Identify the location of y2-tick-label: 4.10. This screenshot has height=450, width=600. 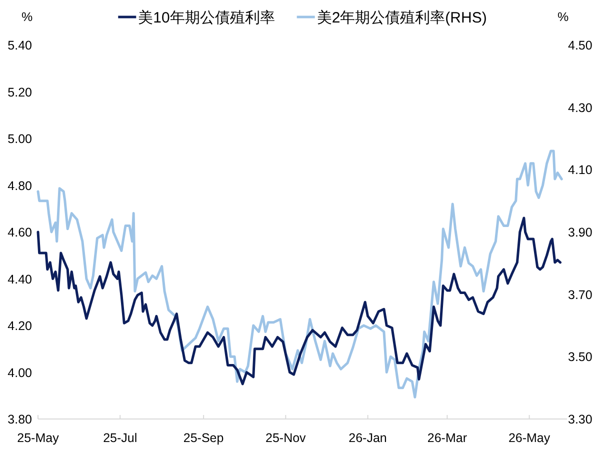
(580, 170).